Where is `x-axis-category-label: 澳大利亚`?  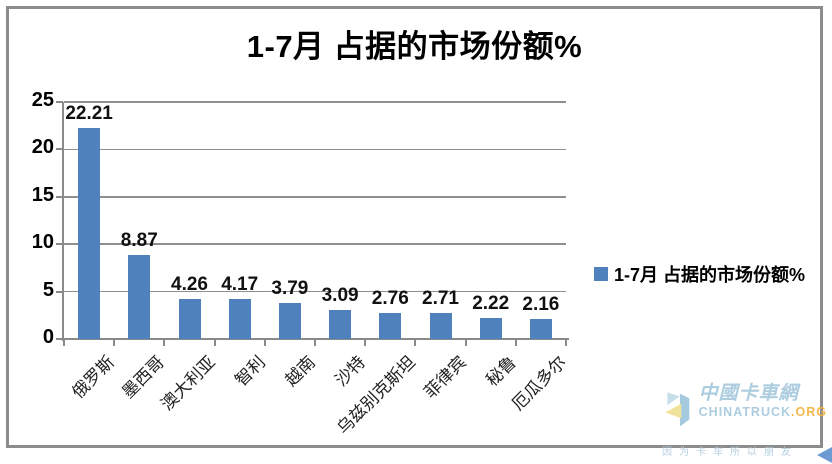 x-axis-category-label: 澳大利亚 is located at coordinates (187, 383).